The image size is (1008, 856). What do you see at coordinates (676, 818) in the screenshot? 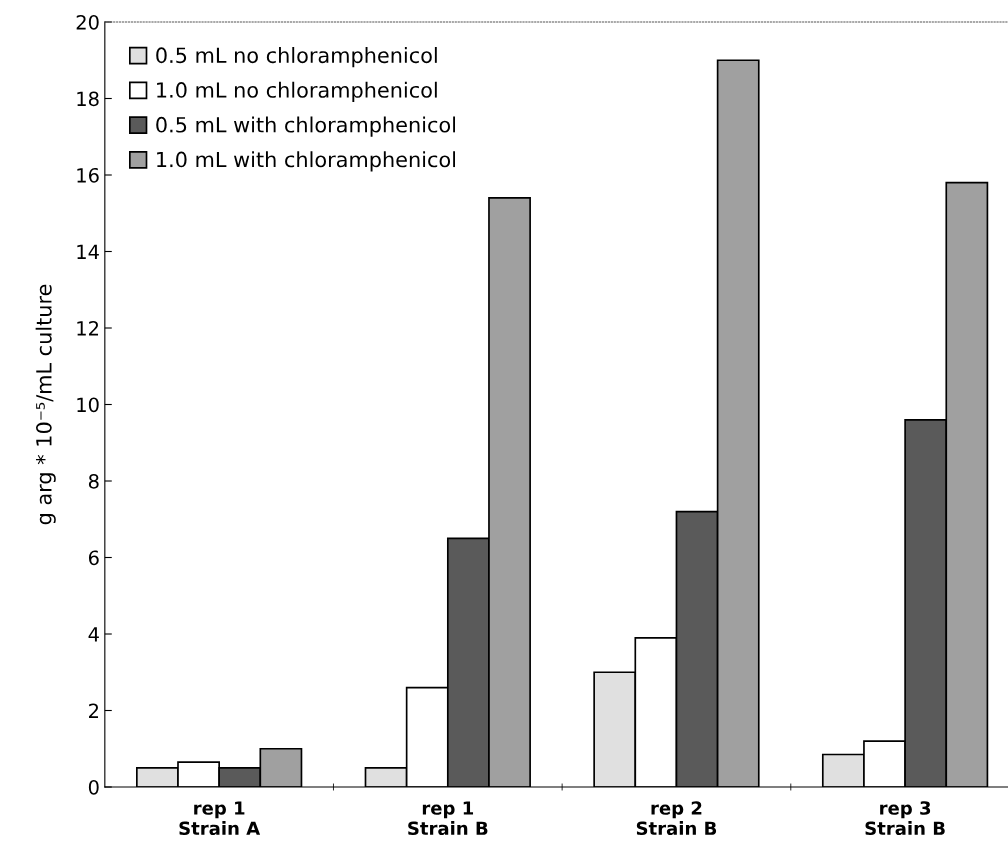
I see `x-tick-label: rep 2 Strain B` at bounding box center [676, 818].